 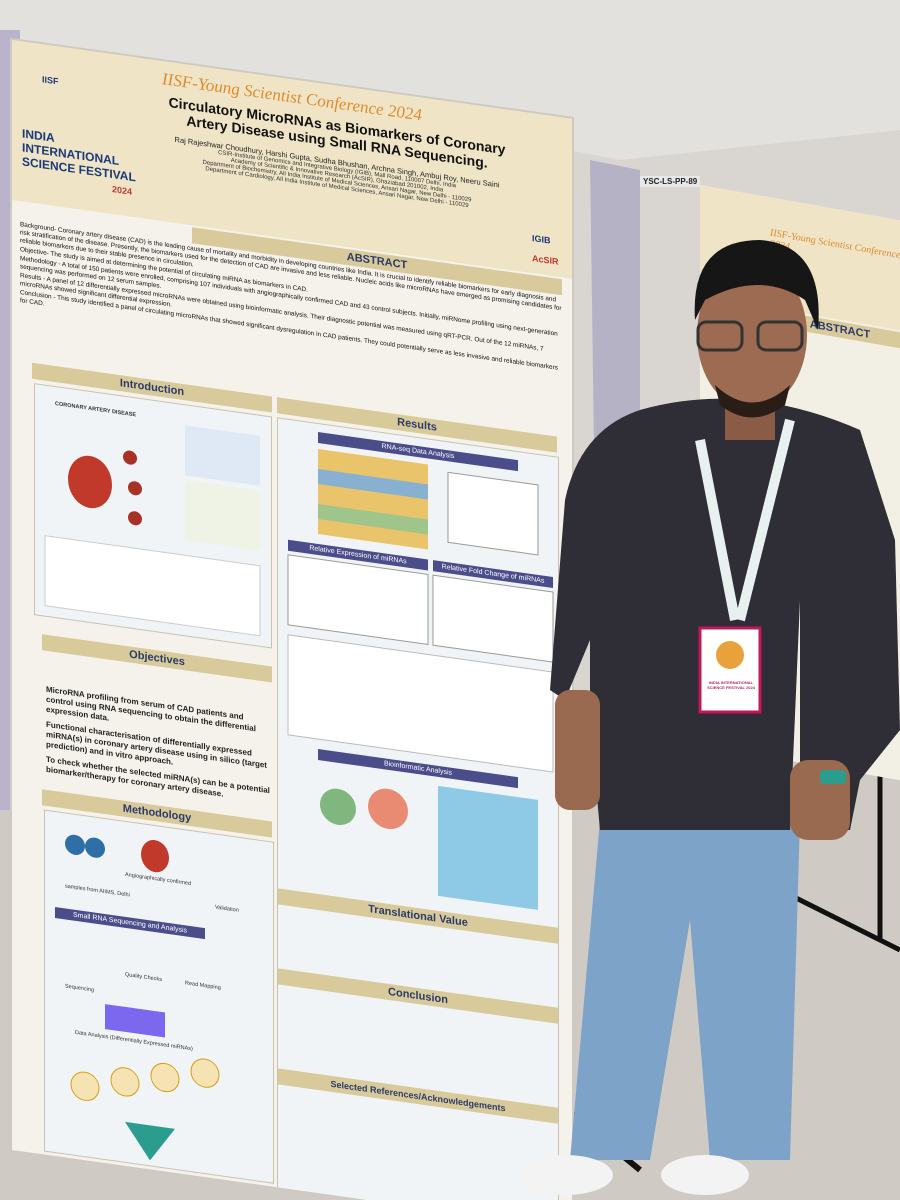 I want to click on workflow-figure, so click(x=493, y=513).